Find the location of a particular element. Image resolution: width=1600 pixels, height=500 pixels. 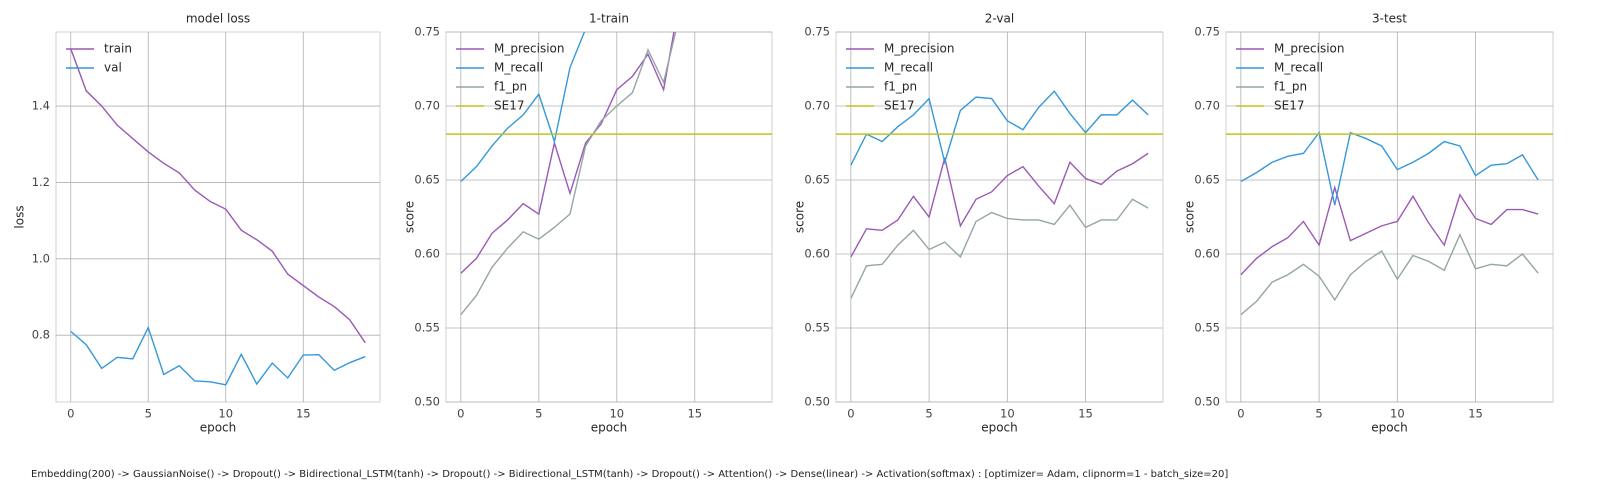

legend-label: train is located at coordinates (118, 49).